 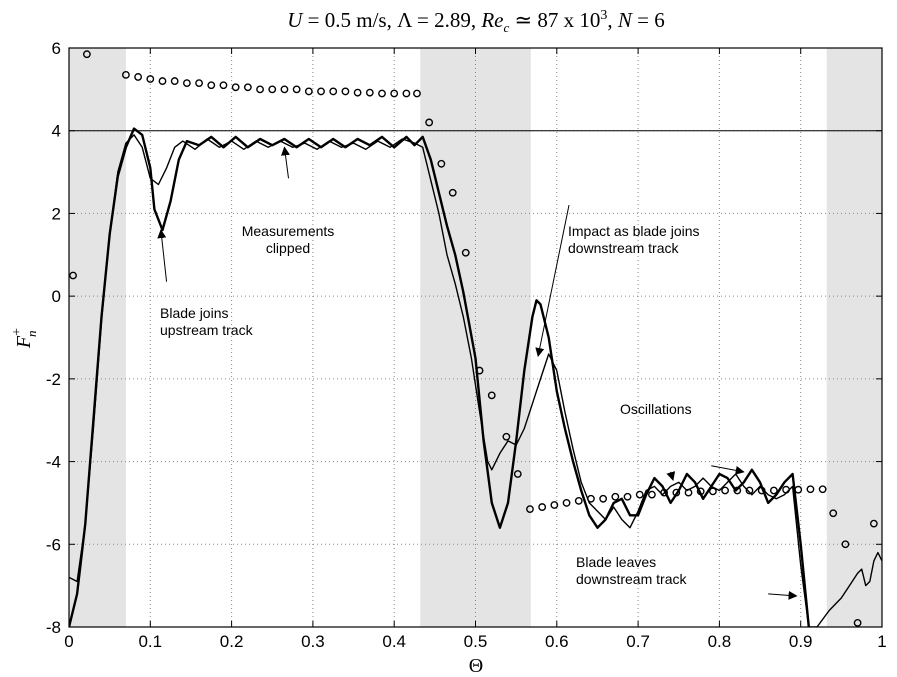 What do you see at coordinates (68, 641) in the screenshot?
I see `x-tick-label: 0` at bounding box center [68, 641].